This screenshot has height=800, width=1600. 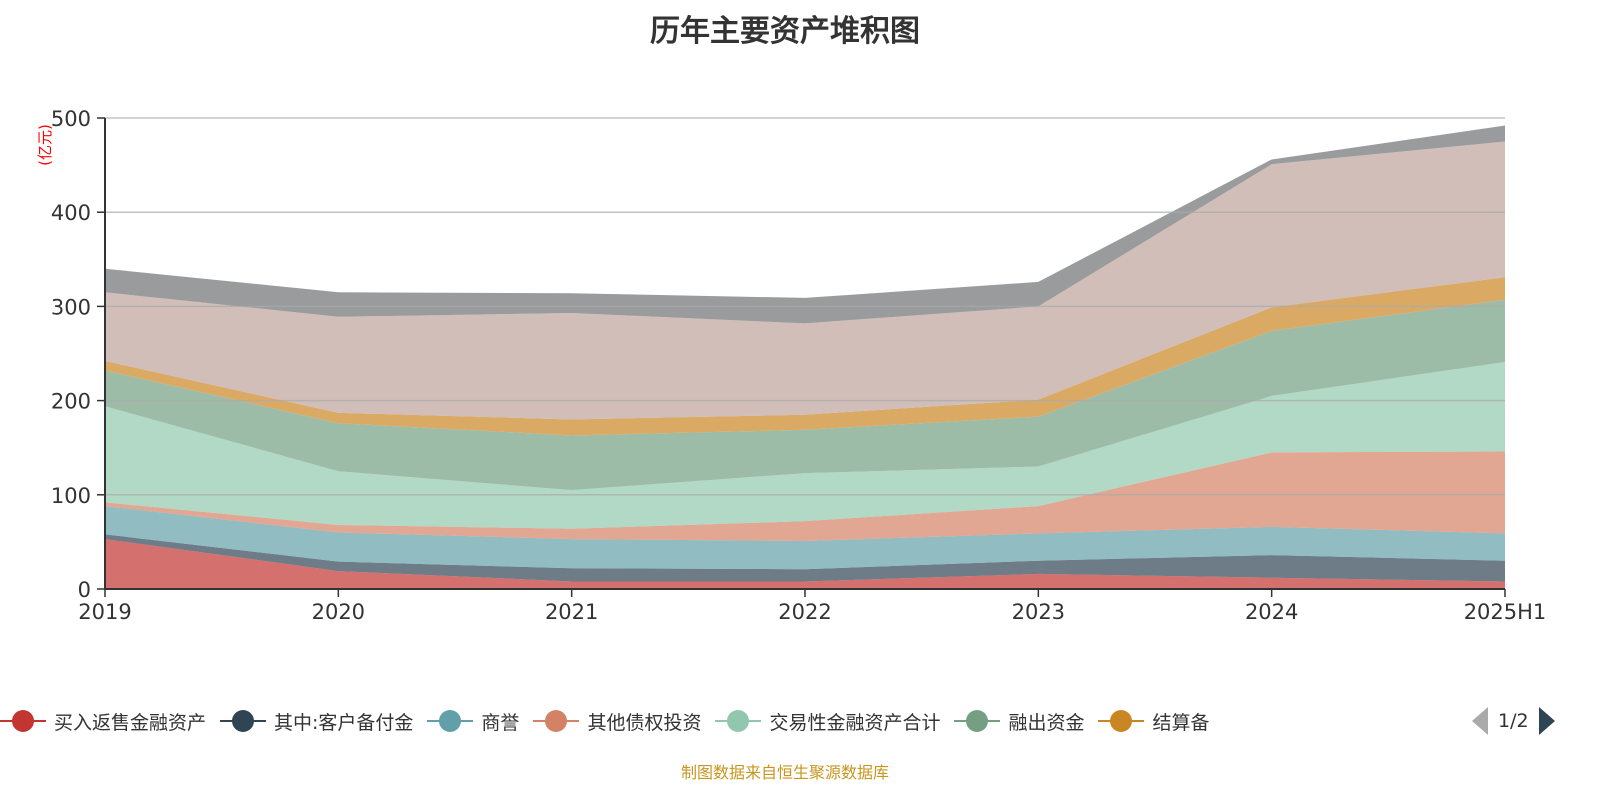 What do you see at coordinates (804, 612) in the screenshot?
I see `x-tick-label: 2022` at bounding box center [804, 612].